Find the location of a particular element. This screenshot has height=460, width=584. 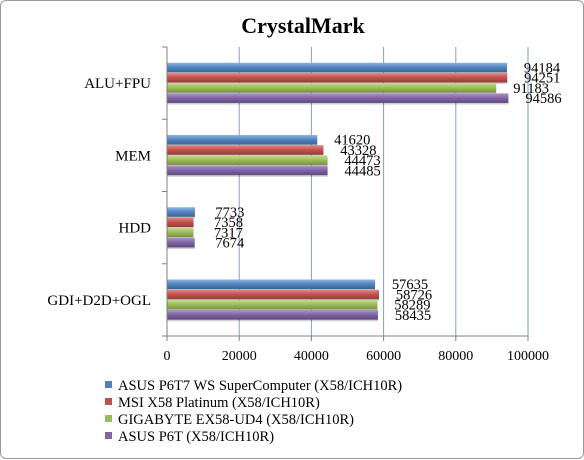

category-label: ALU+FPU is located at coordinates (117, 84).